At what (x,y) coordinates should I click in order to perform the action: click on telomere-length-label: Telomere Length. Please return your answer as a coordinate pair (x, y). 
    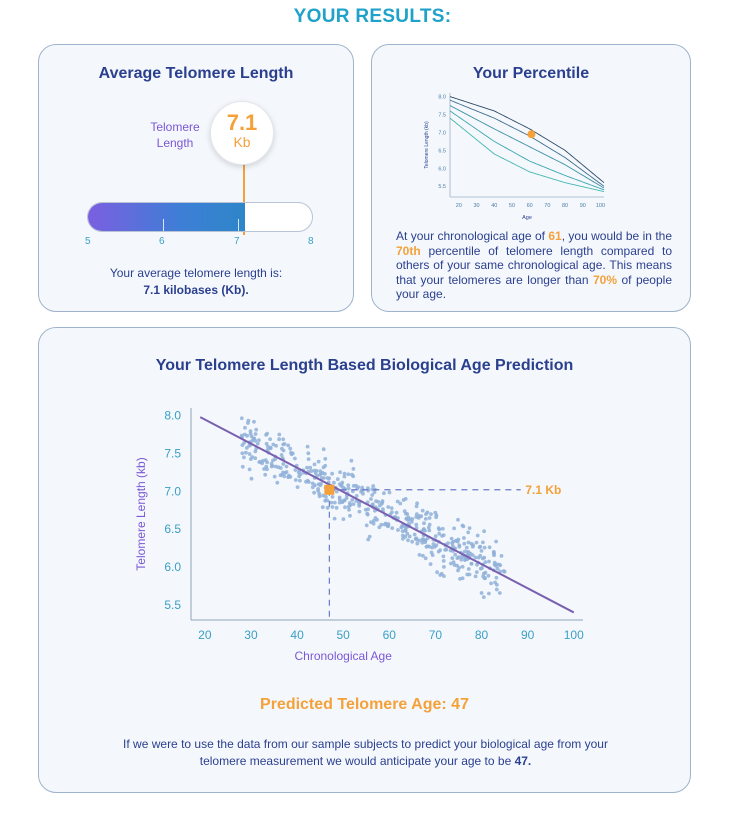
    Looking at the image, I should click on (175, 135).